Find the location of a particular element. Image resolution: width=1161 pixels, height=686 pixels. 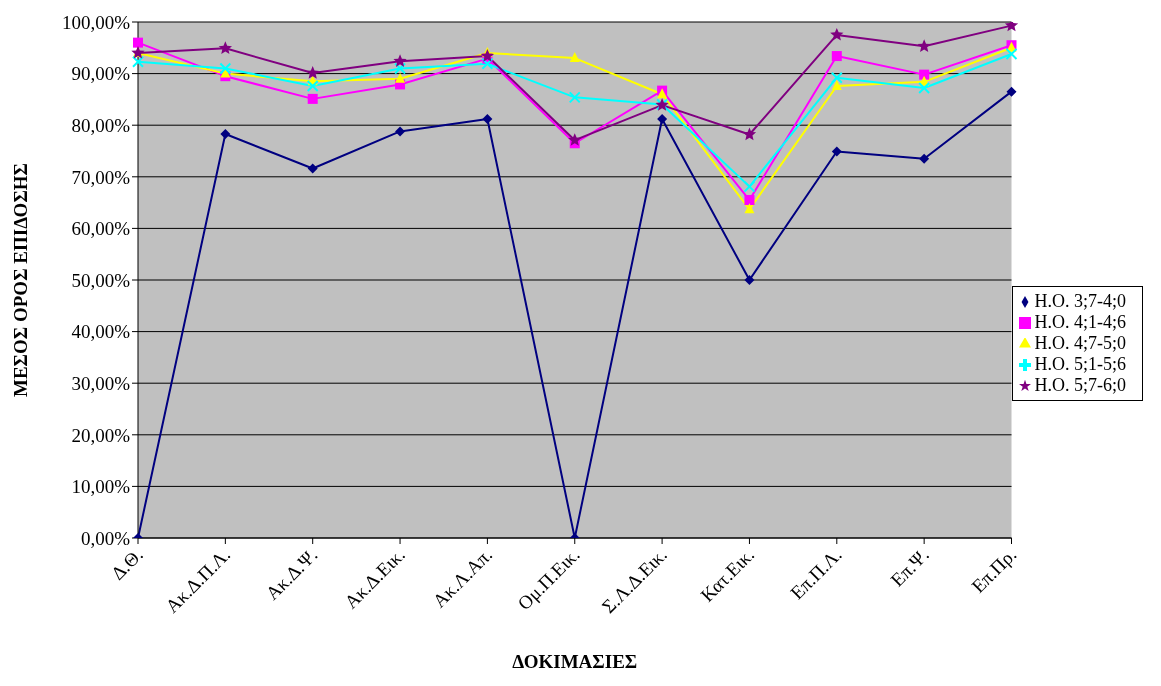

legend-label: Η.Ο. 5;1-5;6 is located at coordinates (1080, 363).